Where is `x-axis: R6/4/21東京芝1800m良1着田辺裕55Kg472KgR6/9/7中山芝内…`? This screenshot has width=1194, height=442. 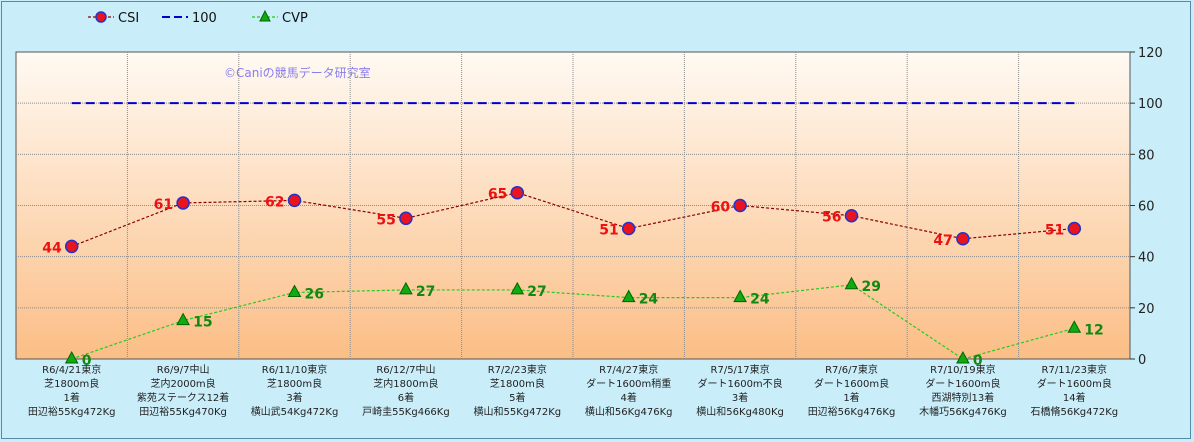
x-axis: R6/4/21東京芝1800m良1着田辺裕55Kg472KgR6/9/7中山芝内… is located at coordinates (573, 390).